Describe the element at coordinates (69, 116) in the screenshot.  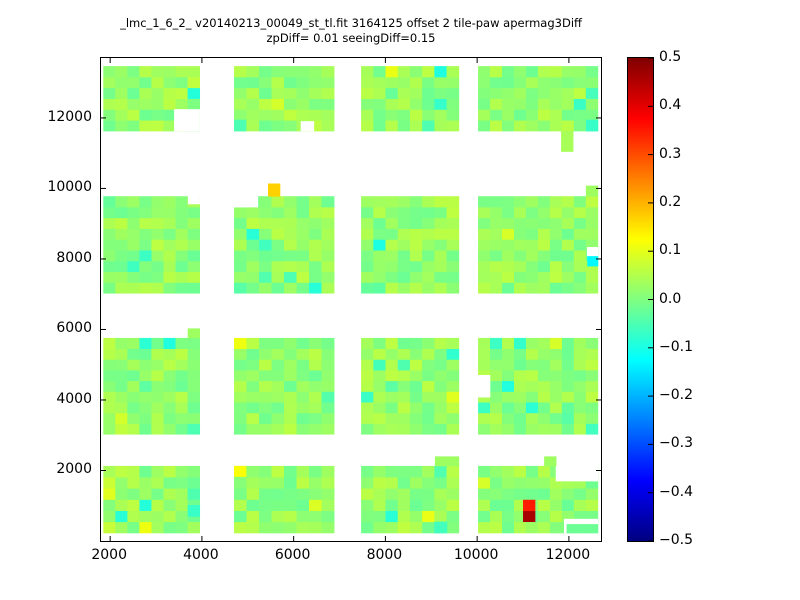
I see `y-tick-label: 12000` at that location.